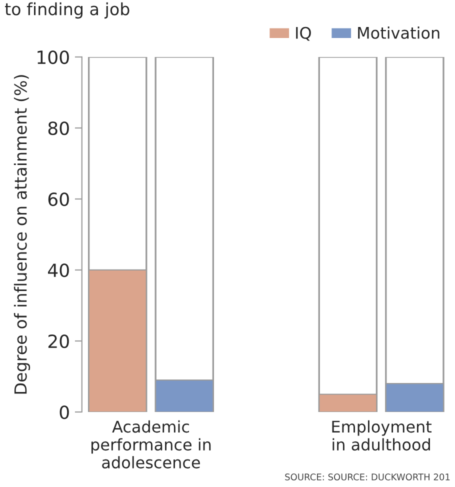  What do you see at coordinates (67, 10) in the screenshot?
I see `chart-title: to finding a job` at bounding box center [67, 10].